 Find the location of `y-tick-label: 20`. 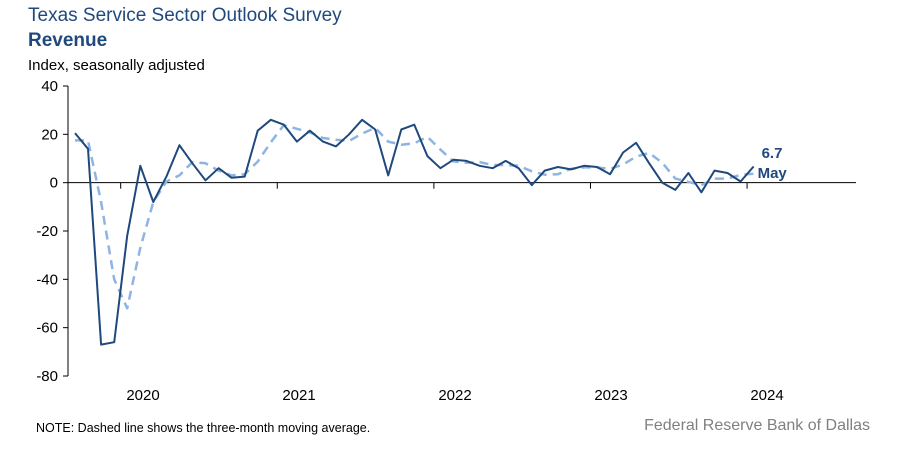

y-tick-label: 20 is located at coordinates (49, 134).